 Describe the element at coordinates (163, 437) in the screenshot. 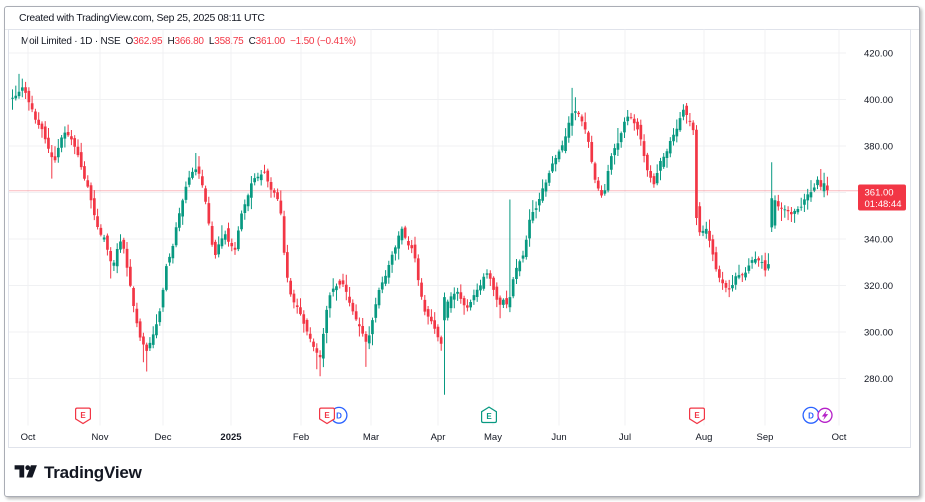

I see `svg-text: Dec` at that location.